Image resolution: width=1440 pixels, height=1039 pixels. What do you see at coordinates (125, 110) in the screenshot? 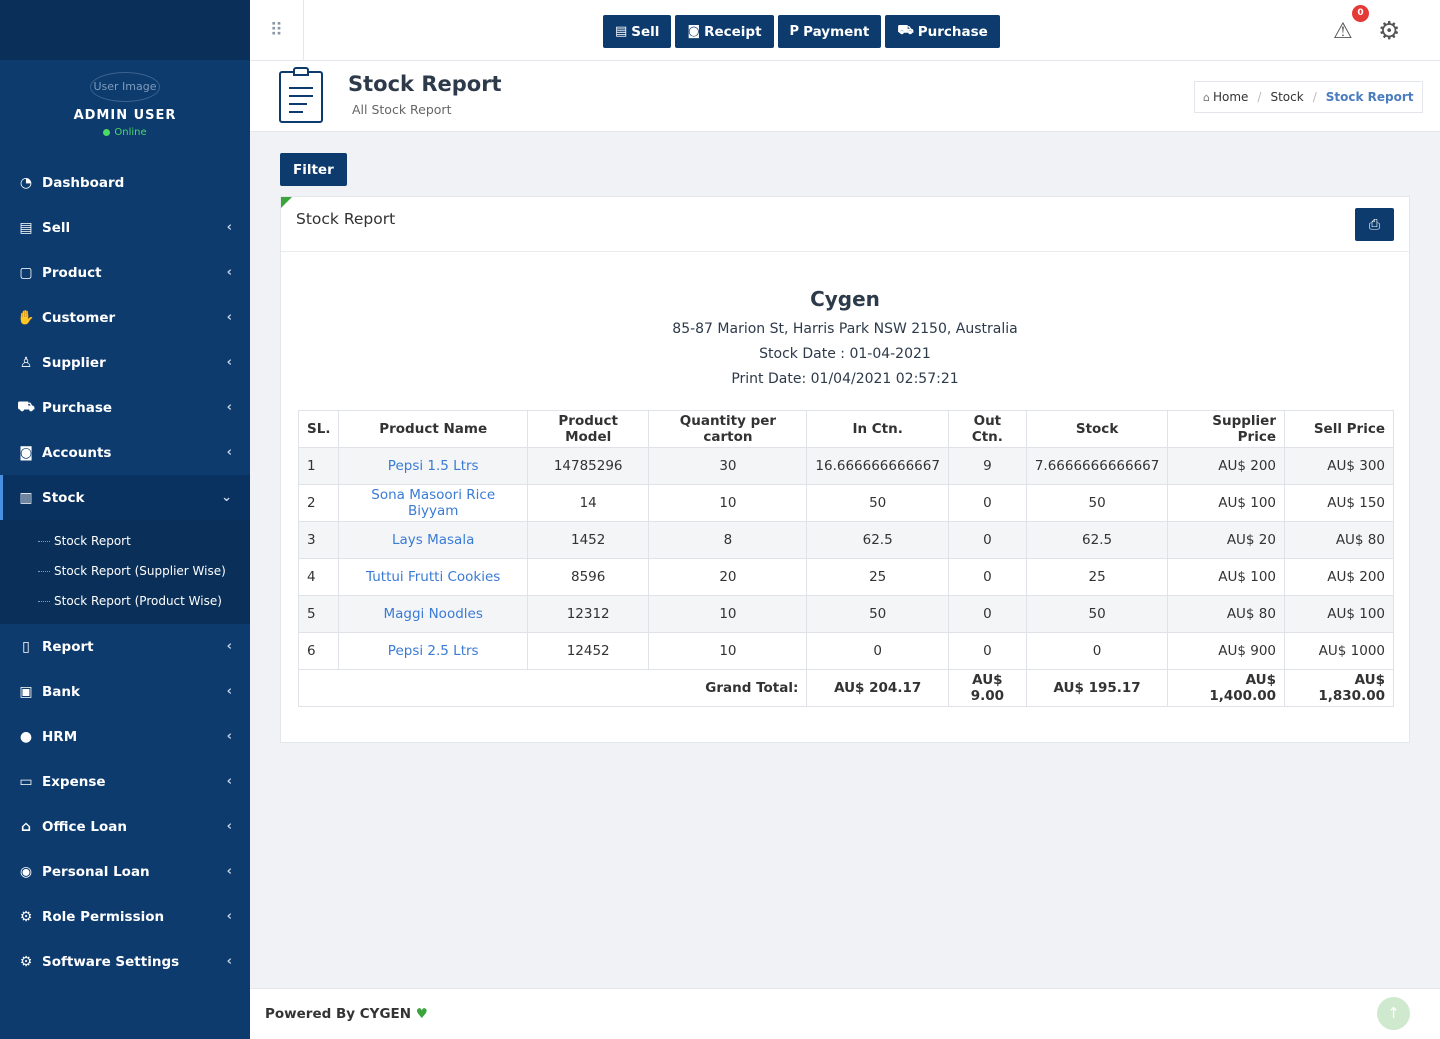
I see `user-panel: User Image ADMIN USER Online` at bounding box center [125, 110].